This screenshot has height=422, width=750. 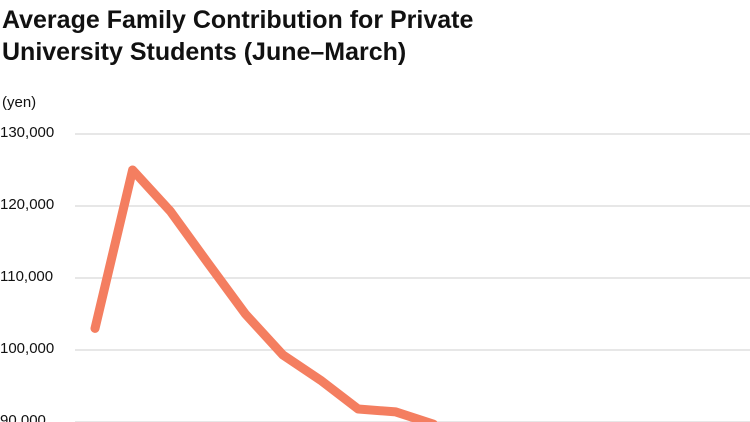 I want to click on y-tick-label: 100,000, so click(x=27, y=348).